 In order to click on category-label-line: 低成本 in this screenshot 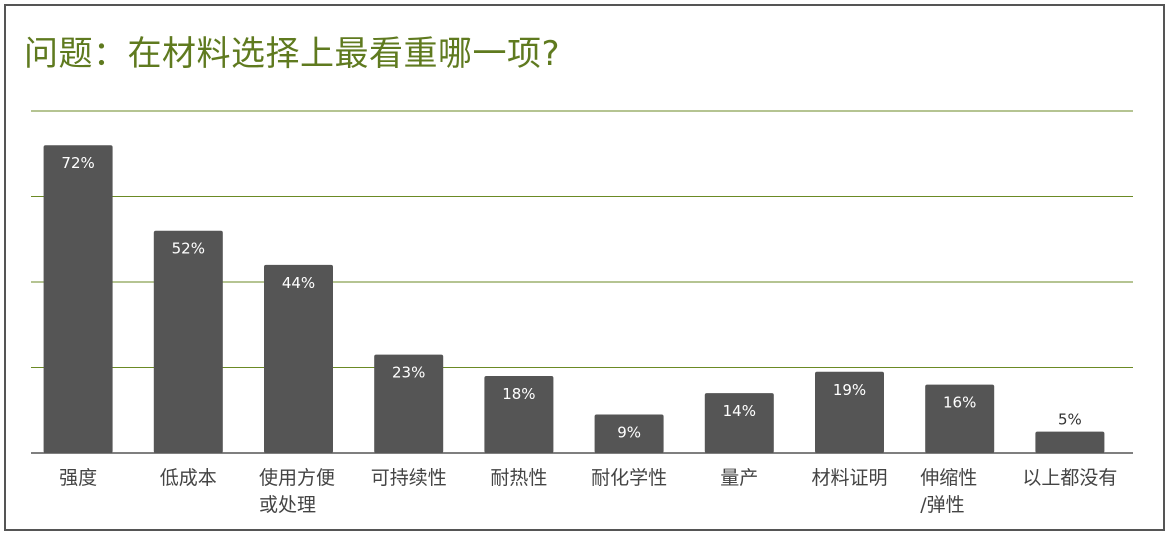, I will do `click(188, 478)`.